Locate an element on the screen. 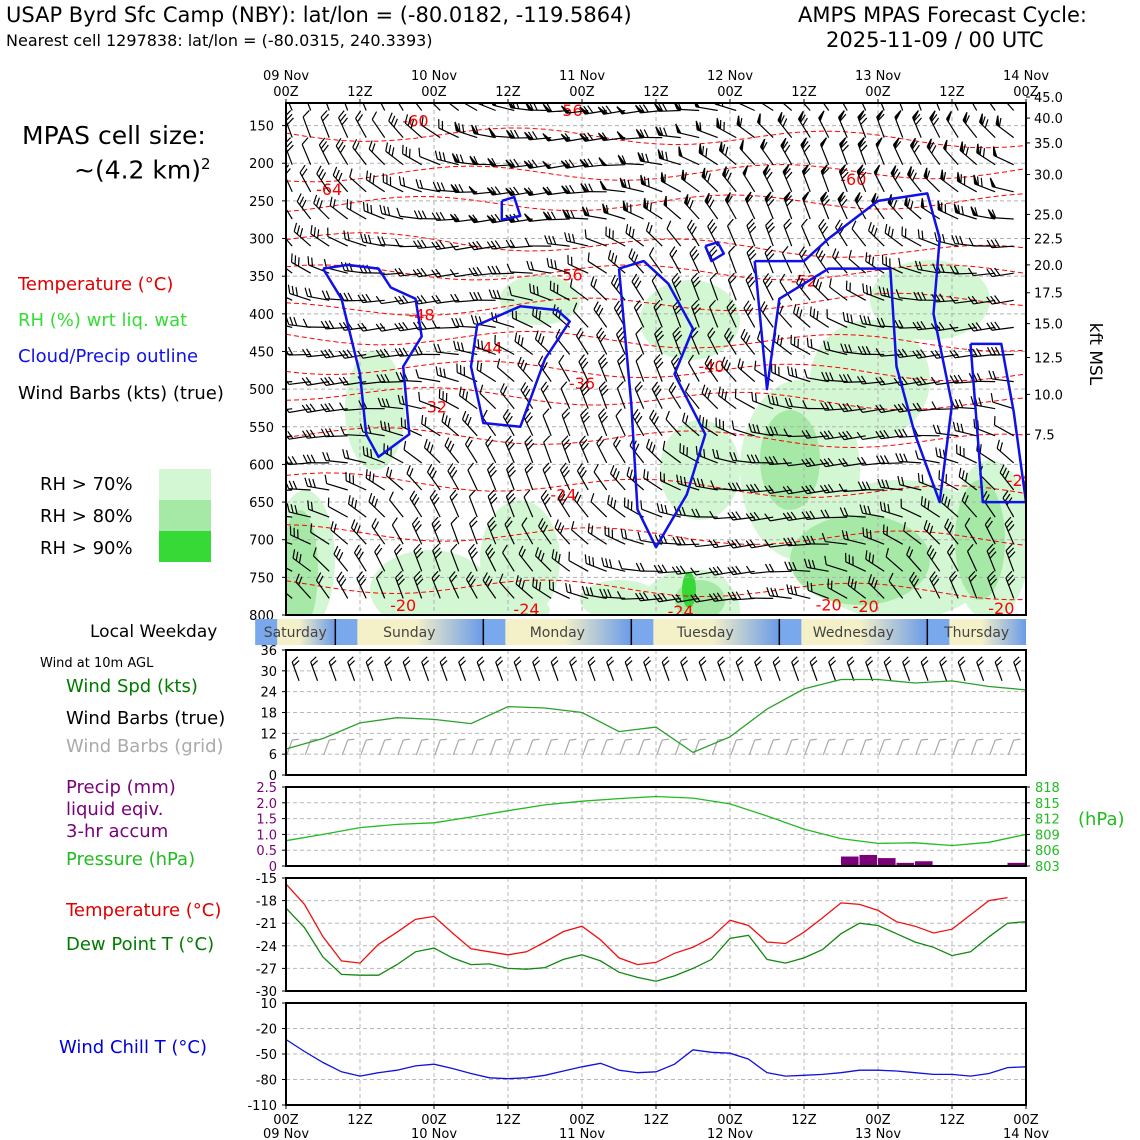  date-tick-label: 11 Nov is located at coordinates (582, 76).